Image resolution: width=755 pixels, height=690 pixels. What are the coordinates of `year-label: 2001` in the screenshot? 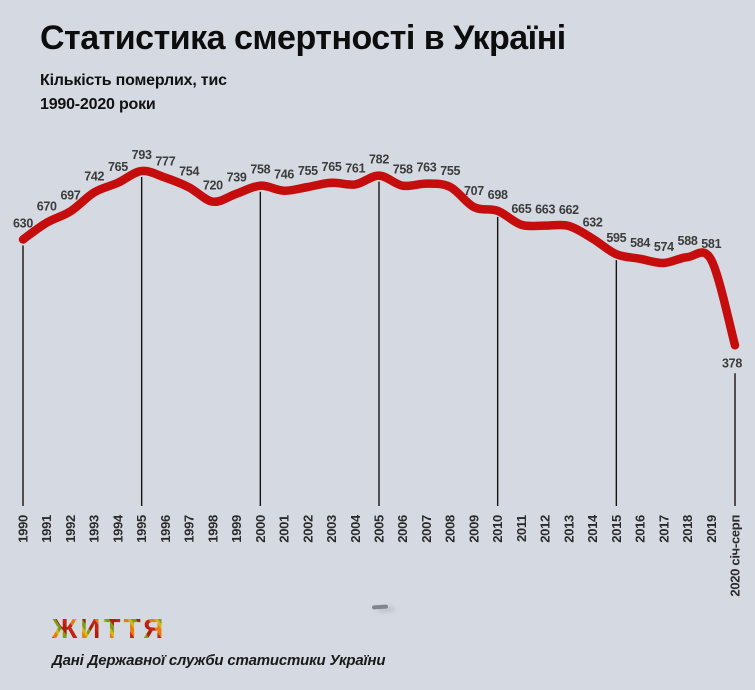 It's located at (284, 529).